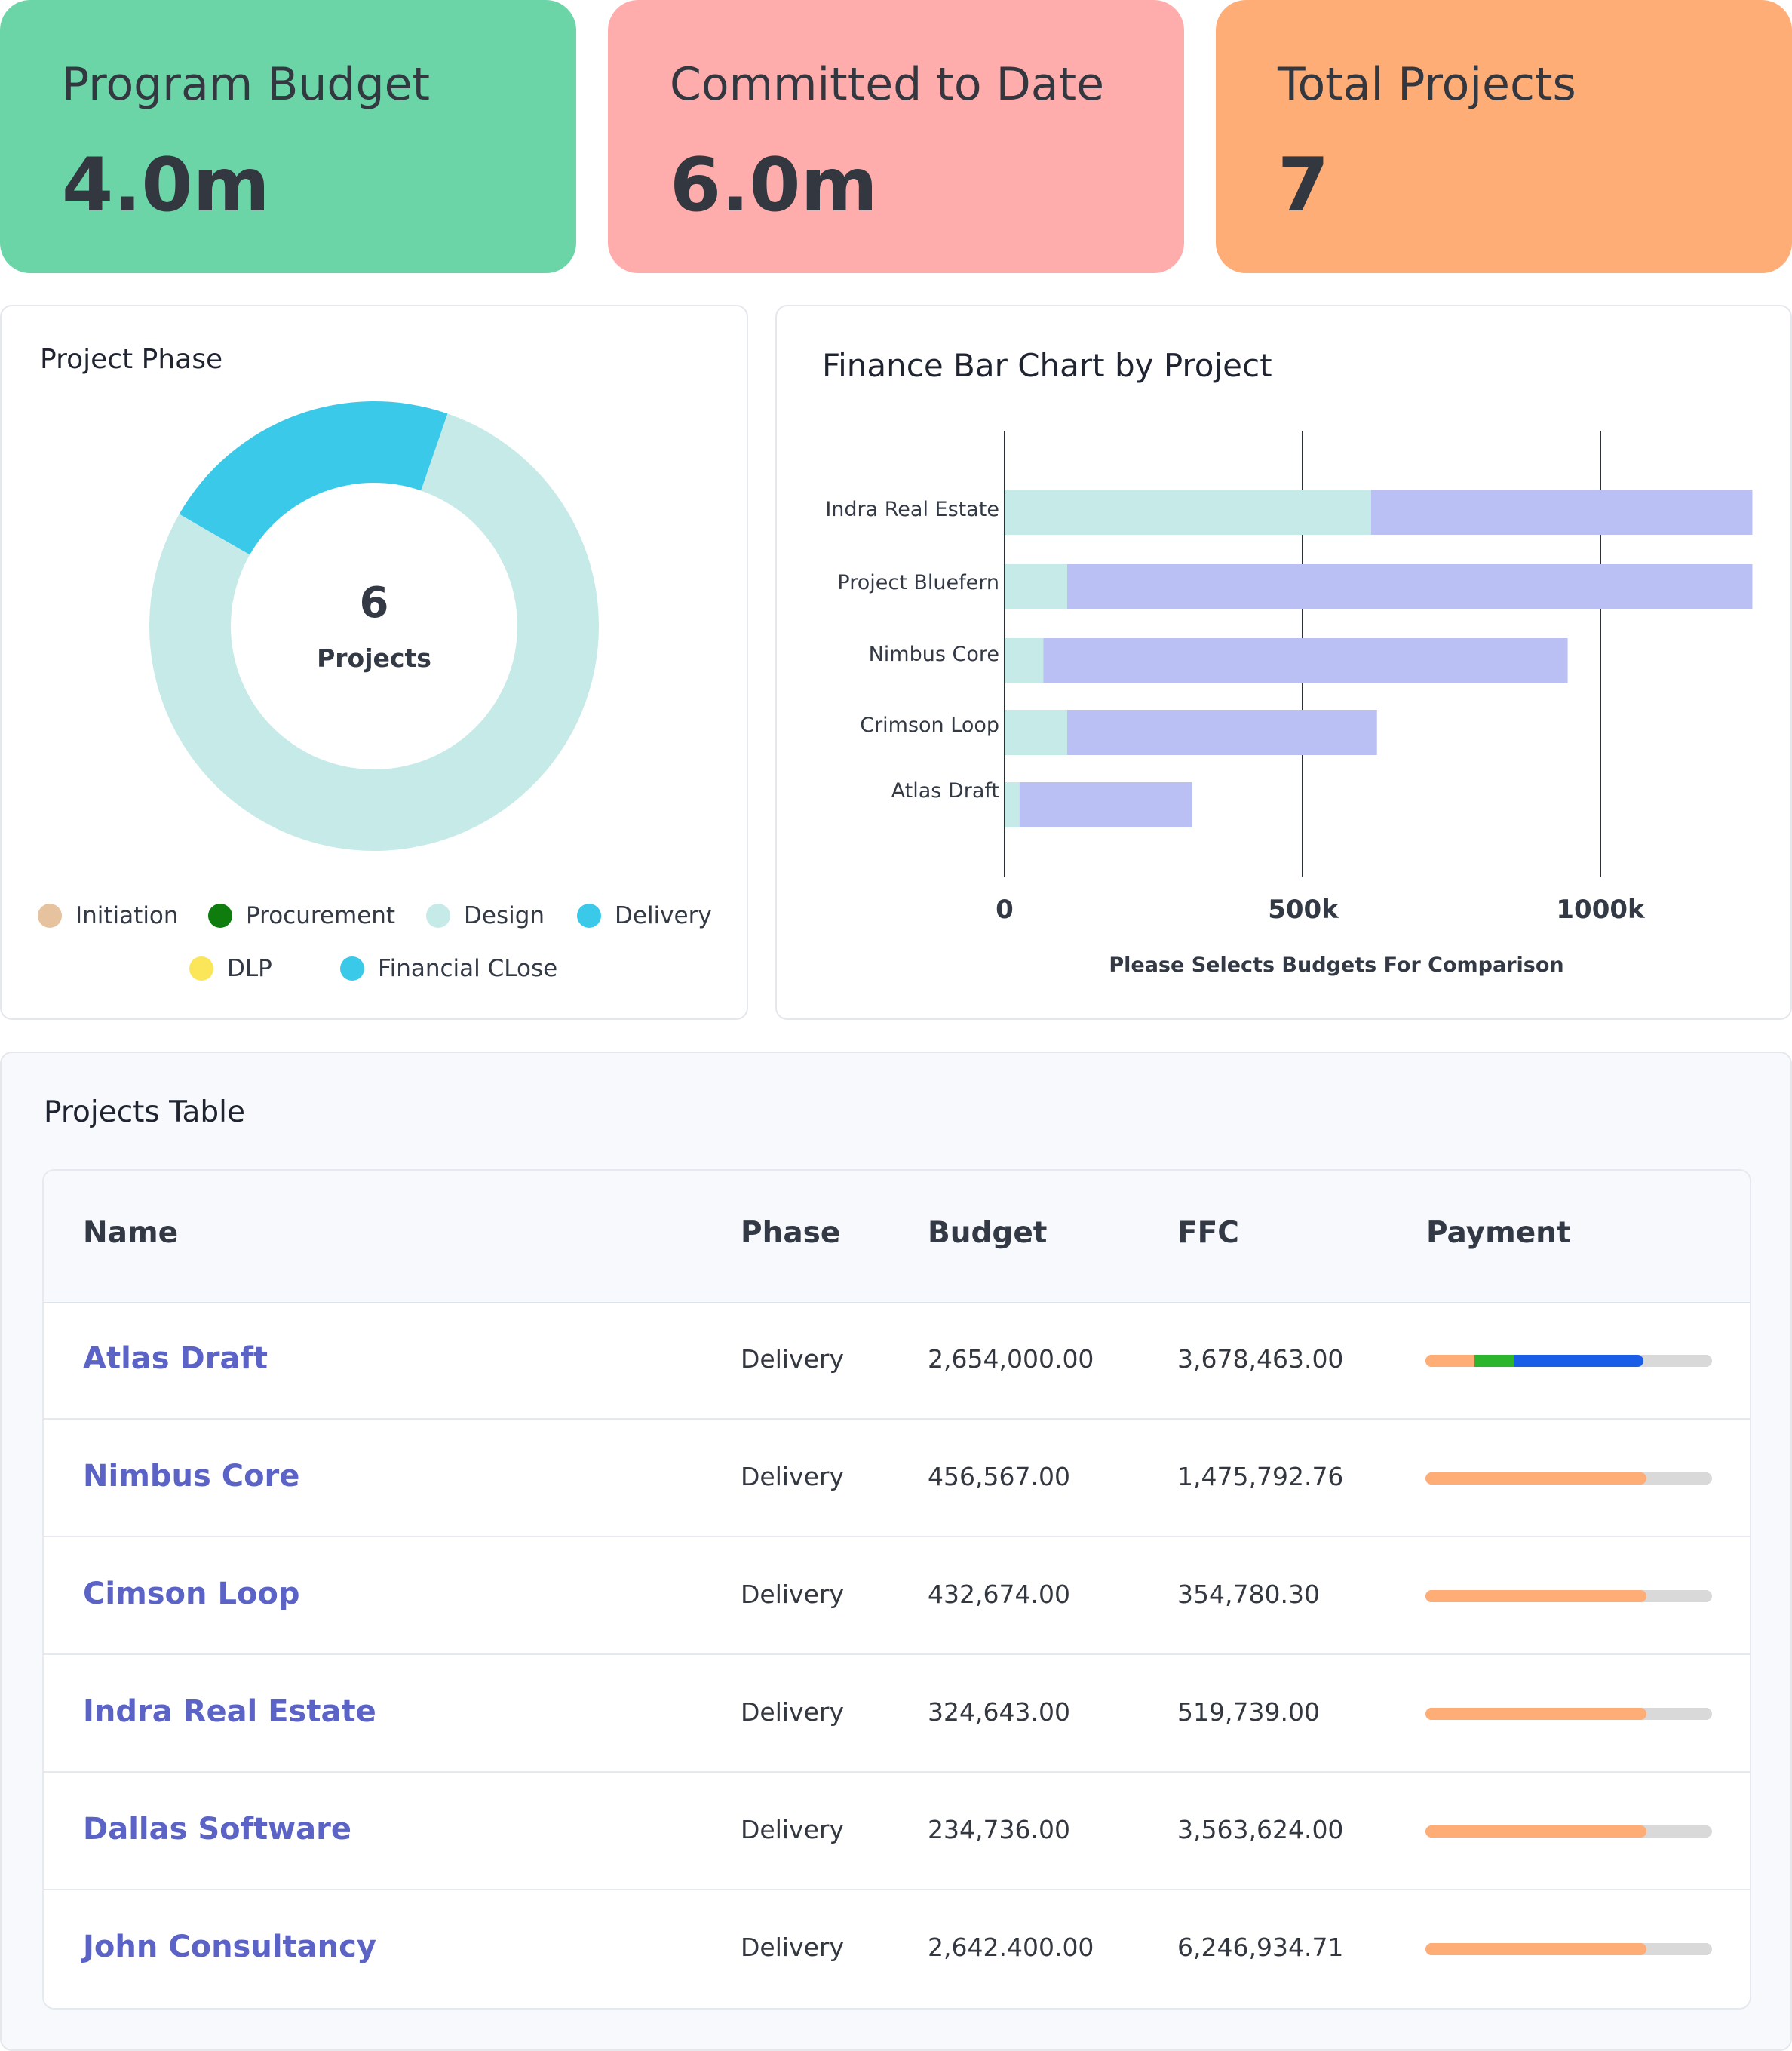  I want to click on project-name-link: Cimson Loop, so click(192, 1594).